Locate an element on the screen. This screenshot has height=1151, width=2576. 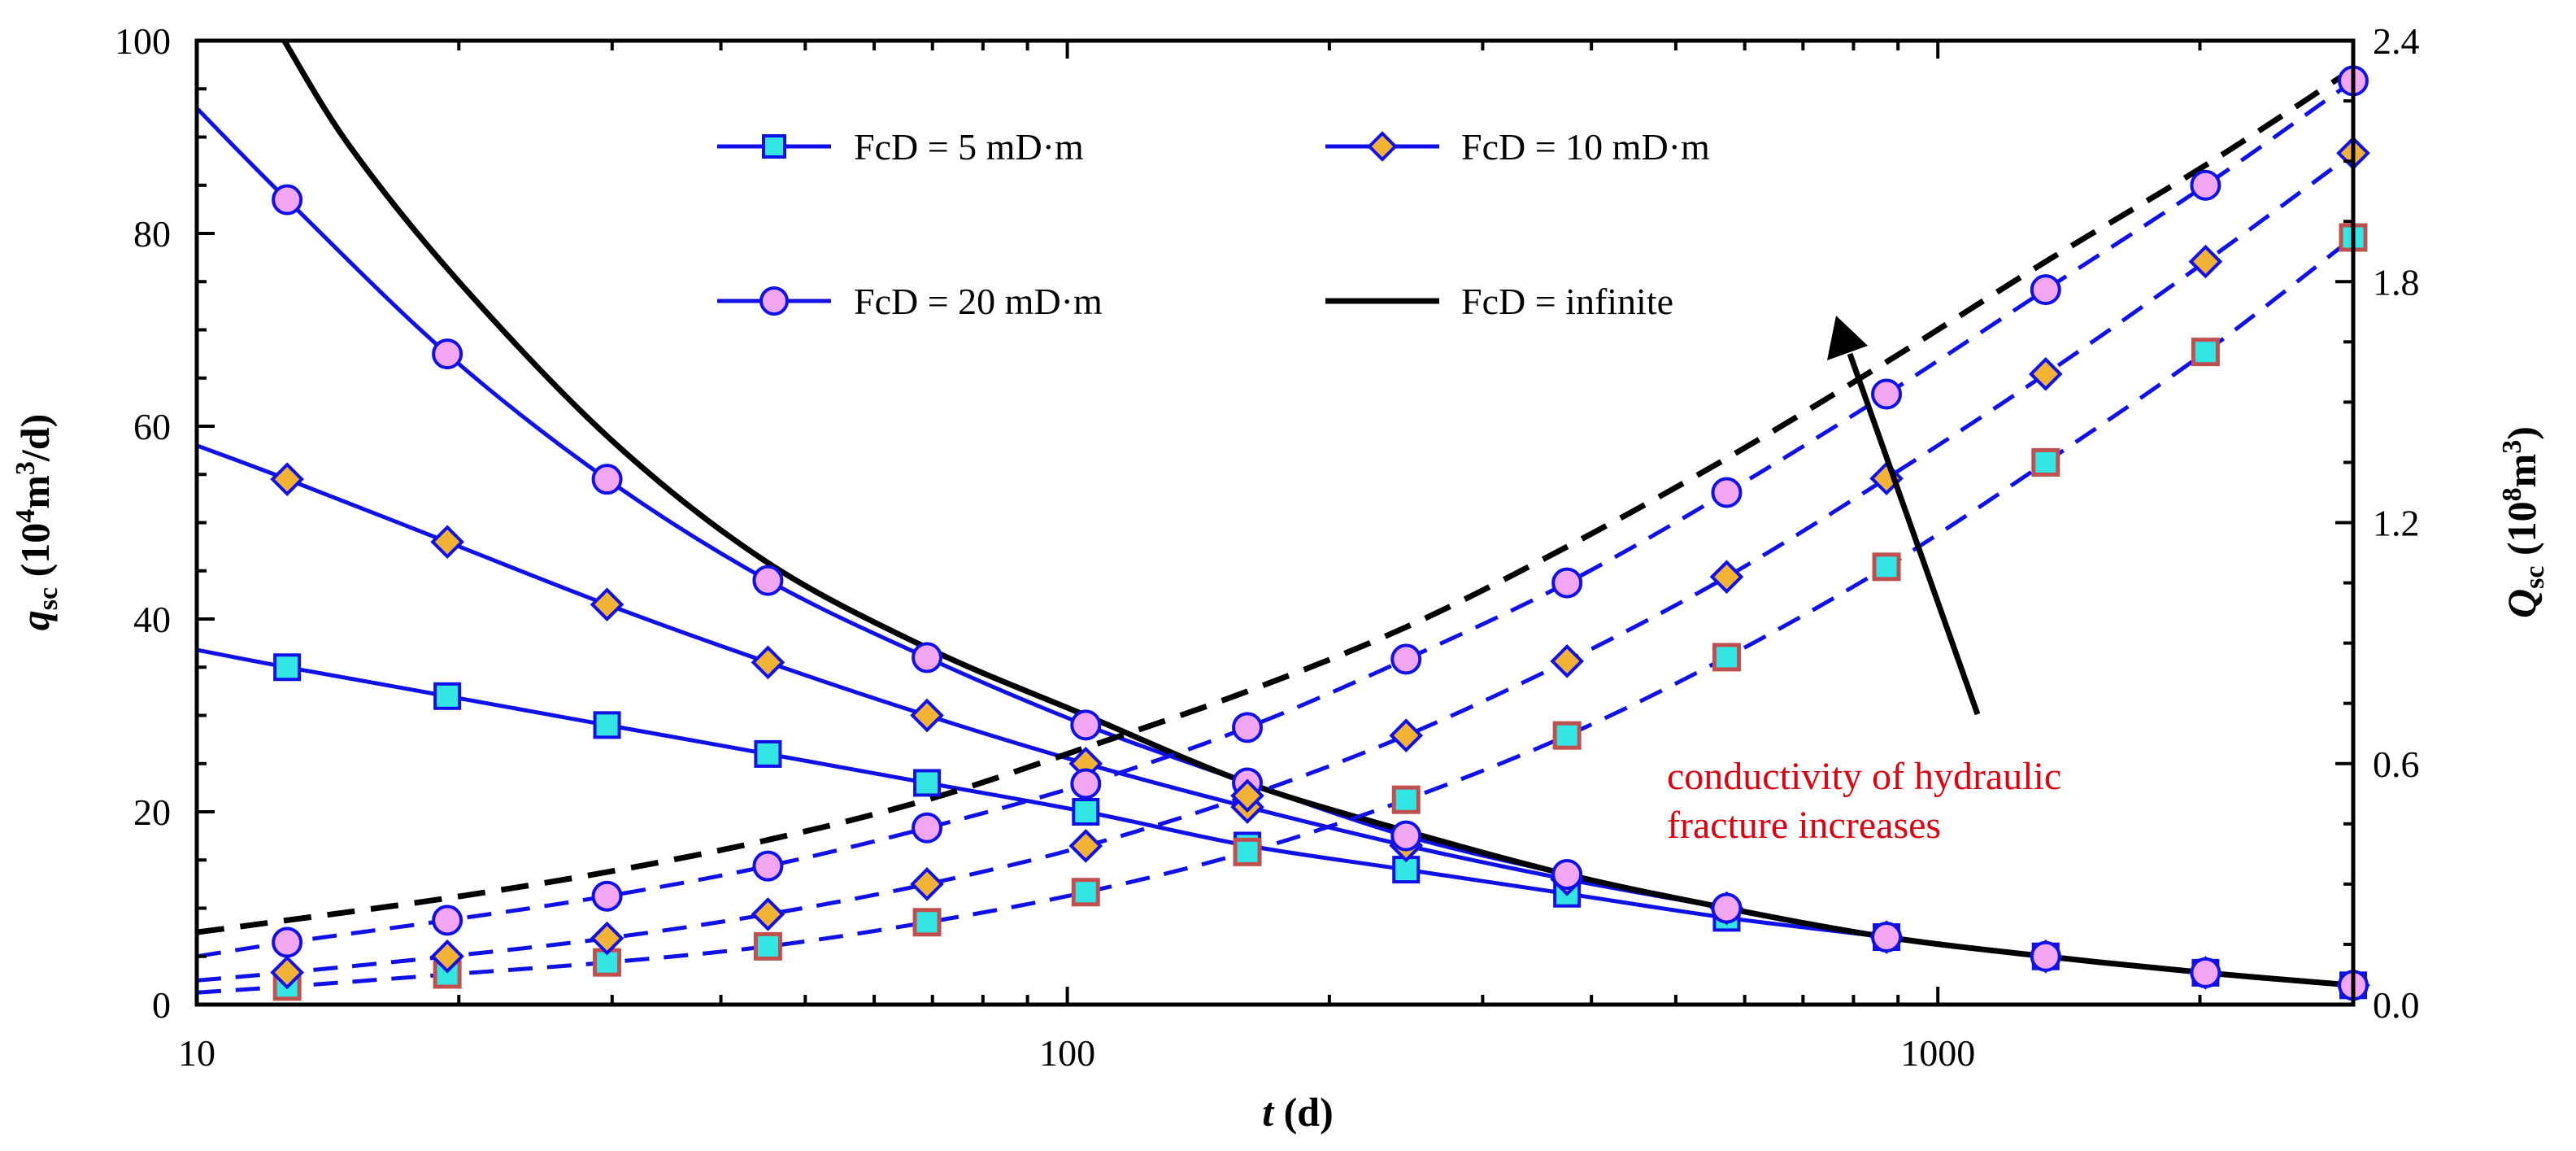
x-axis-title: t (d) is located at coordinates (1298, 1112).